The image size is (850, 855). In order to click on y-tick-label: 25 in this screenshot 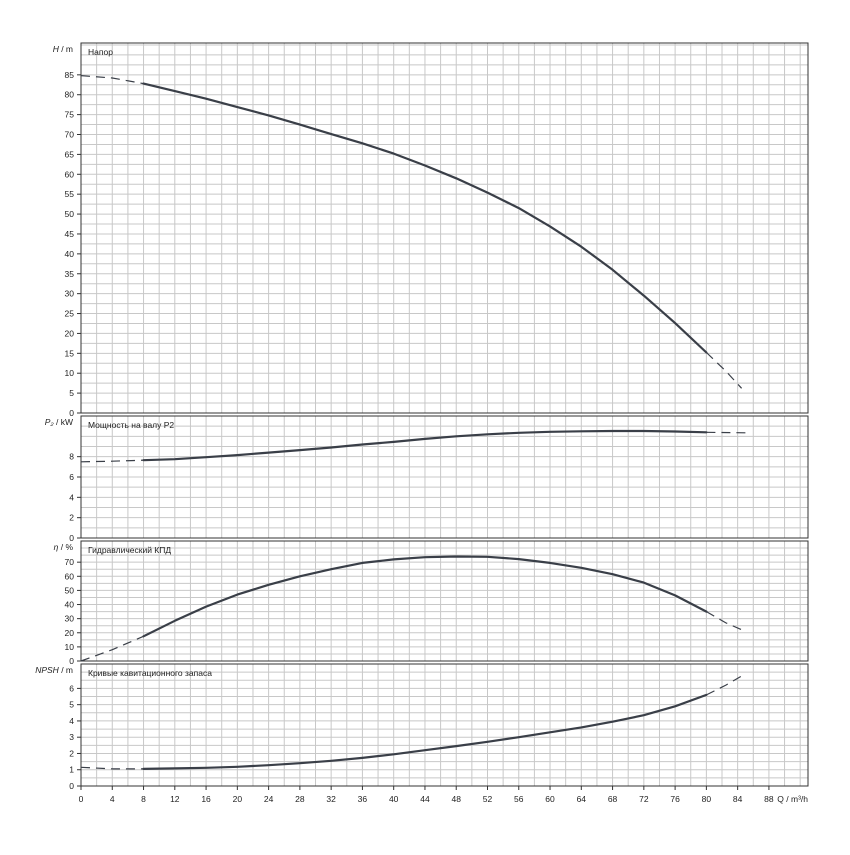, I will do `click(70, 314)`.